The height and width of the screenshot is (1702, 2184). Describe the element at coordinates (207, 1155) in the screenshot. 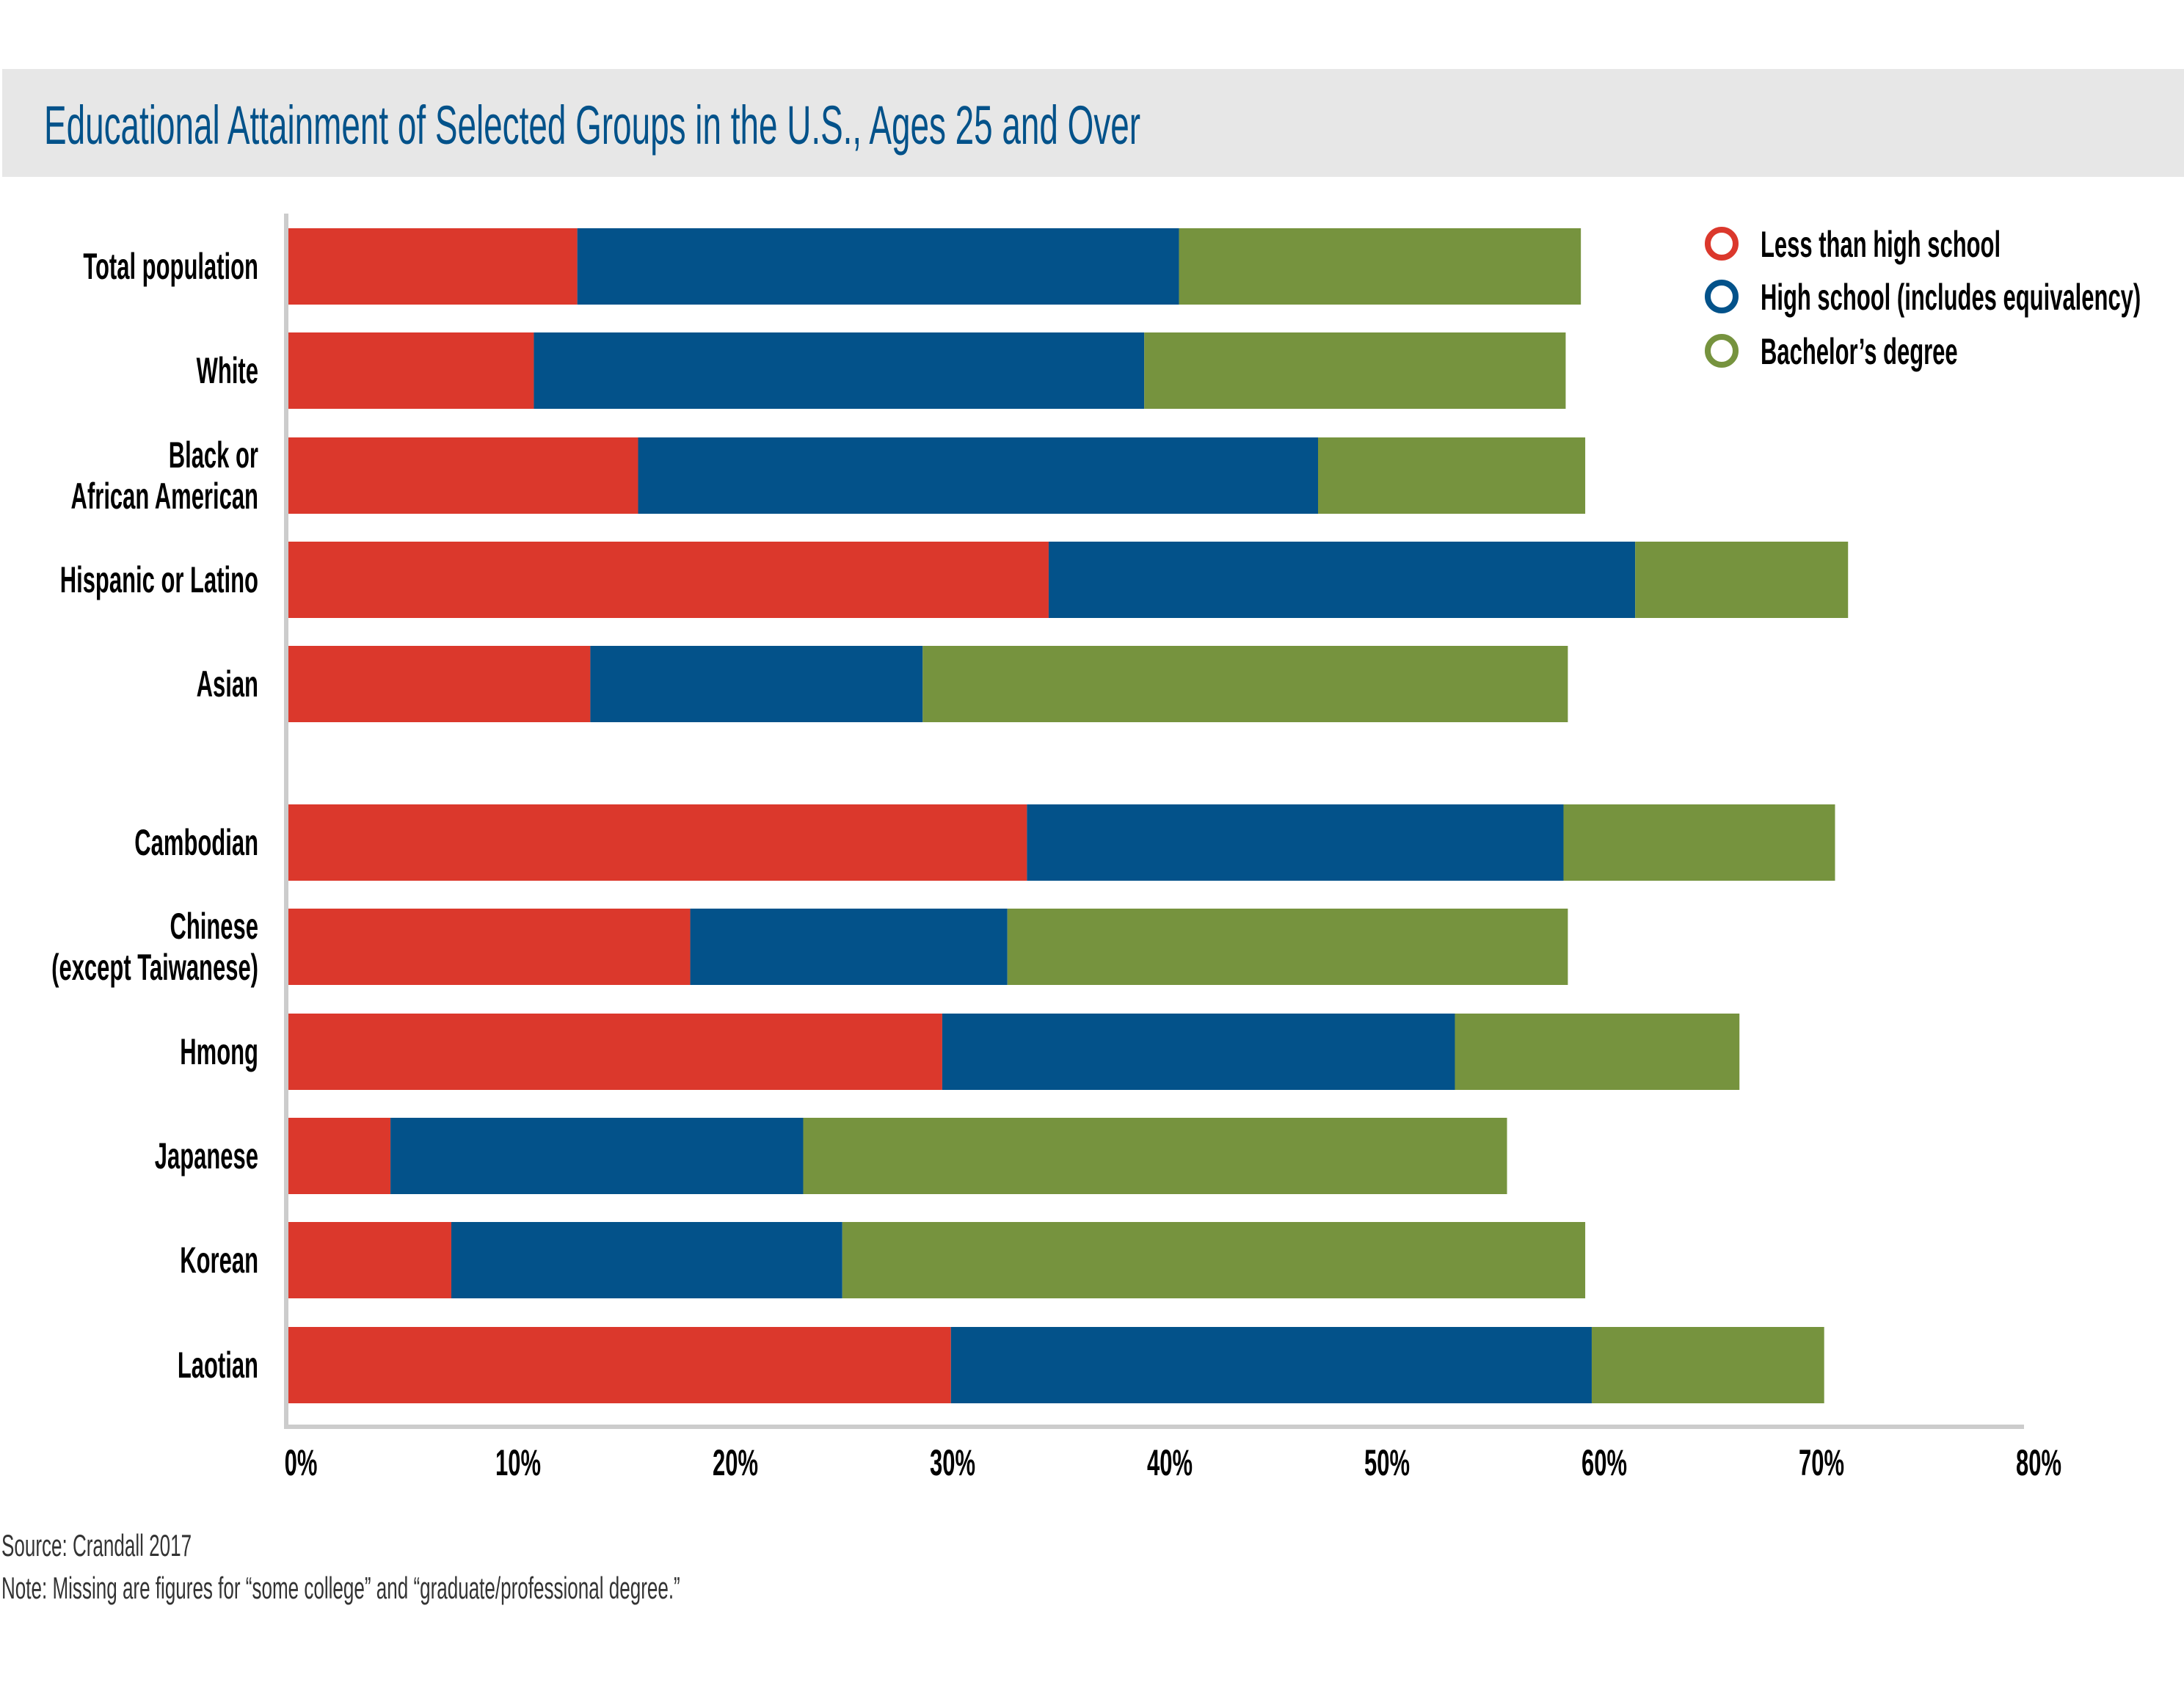

I see `category-label: Japanese` at that location.